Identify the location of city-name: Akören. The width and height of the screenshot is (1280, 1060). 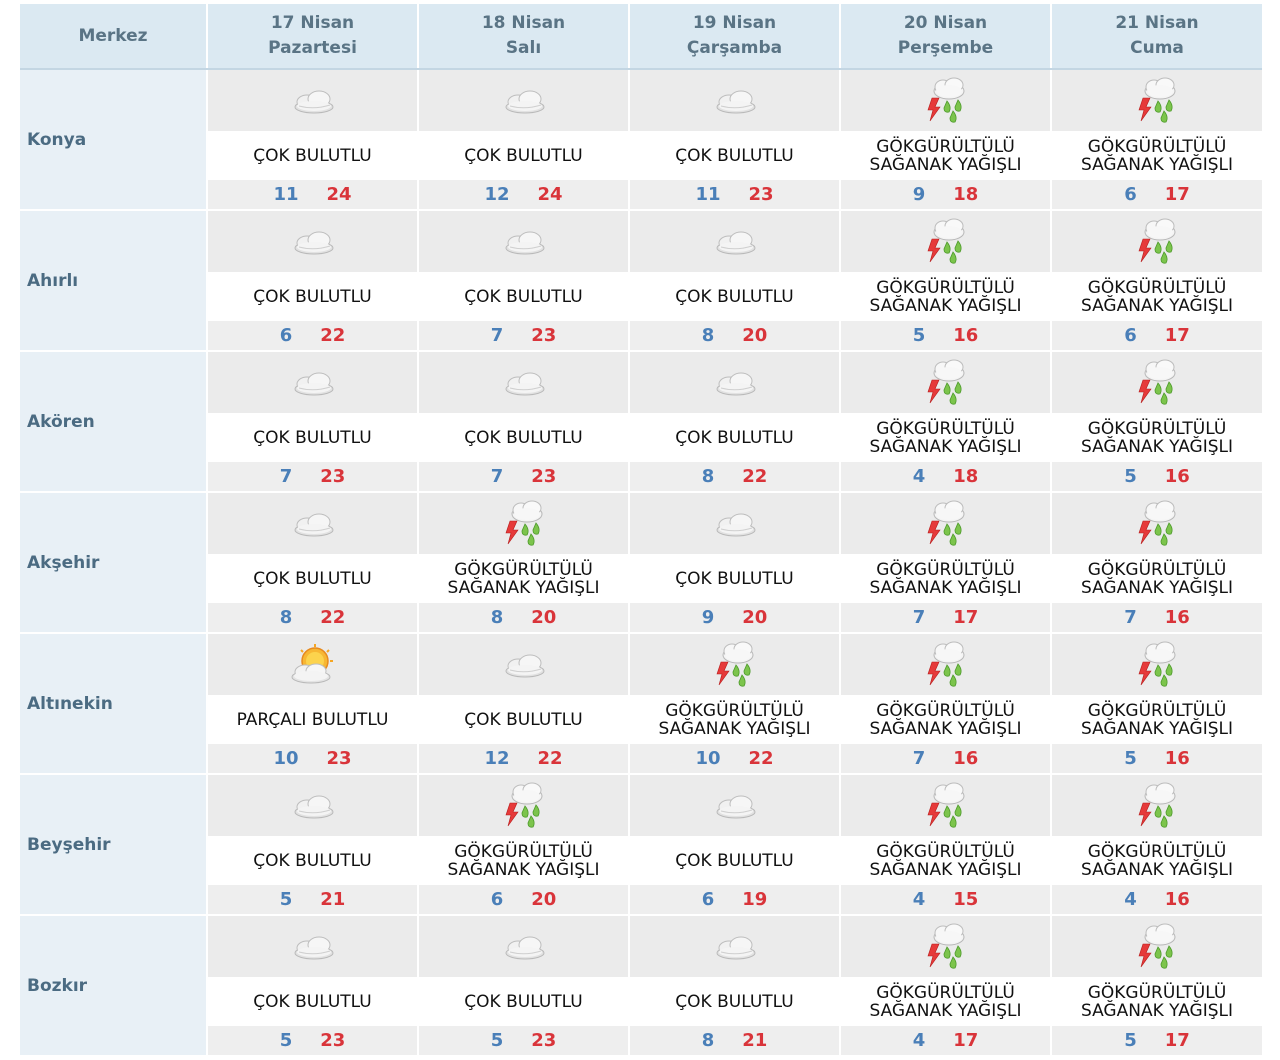
(113, 421).